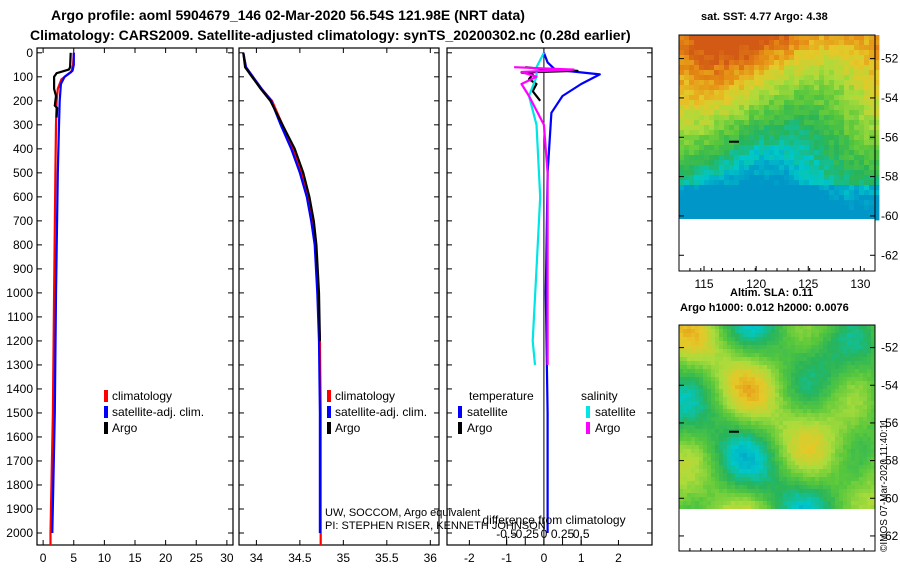 This screenshot has width=900, height=580. What do you see at coordinates (544, 558) in the screenshot?
I see `x-tick-label-temp: 0` at bounding box center [544, 558].